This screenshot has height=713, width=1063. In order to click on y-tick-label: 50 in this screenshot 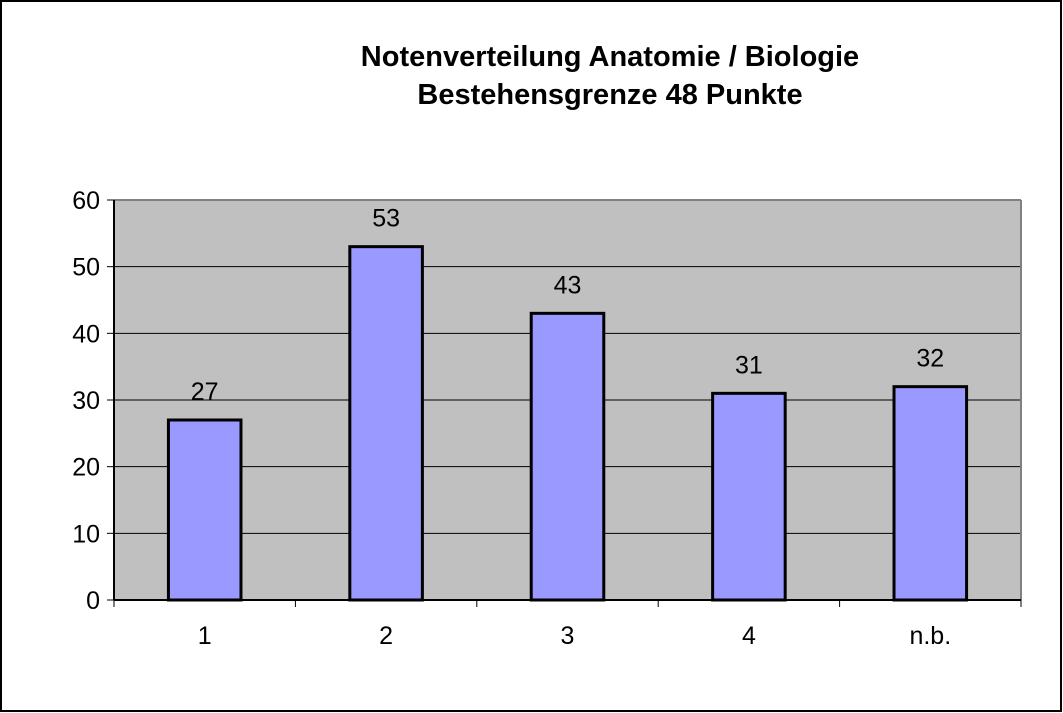, I will do `click(86, 268)`.